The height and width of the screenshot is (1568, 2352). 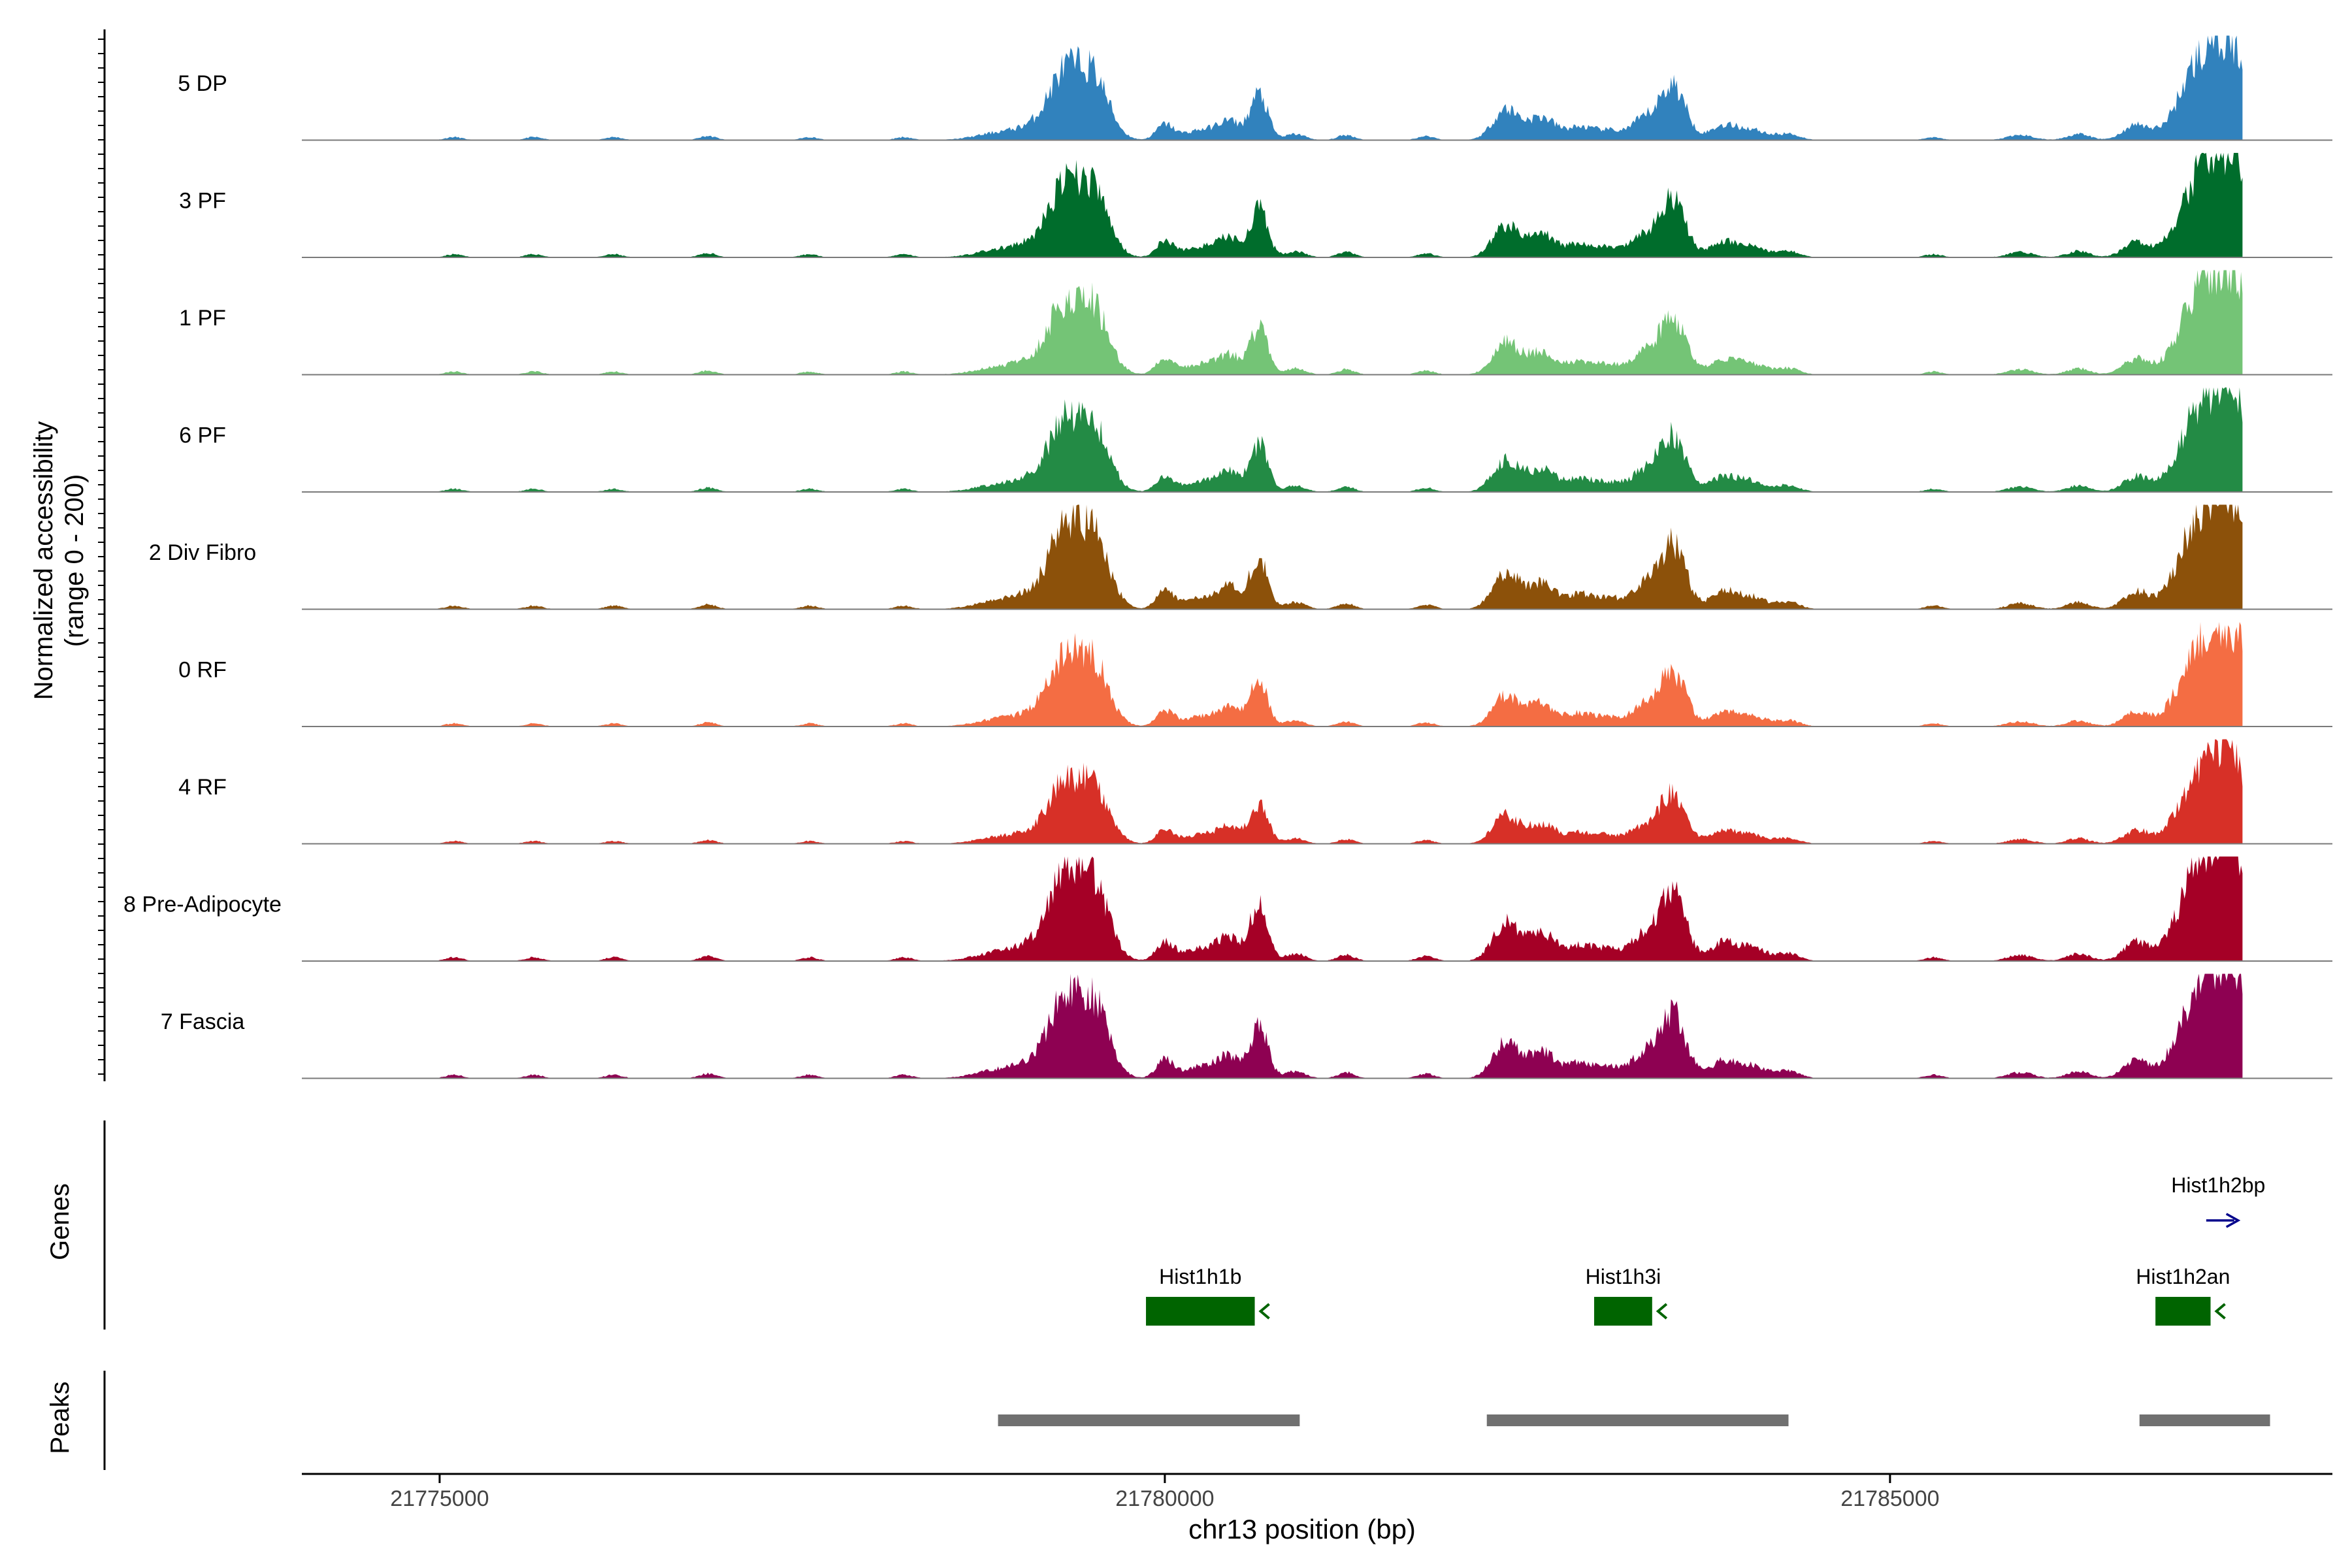 What do you see at coordinates (2183, 1276) in the screenshot?
I see `gene-label-2: Hist1h2an` at bounding box center [2183, 1276].